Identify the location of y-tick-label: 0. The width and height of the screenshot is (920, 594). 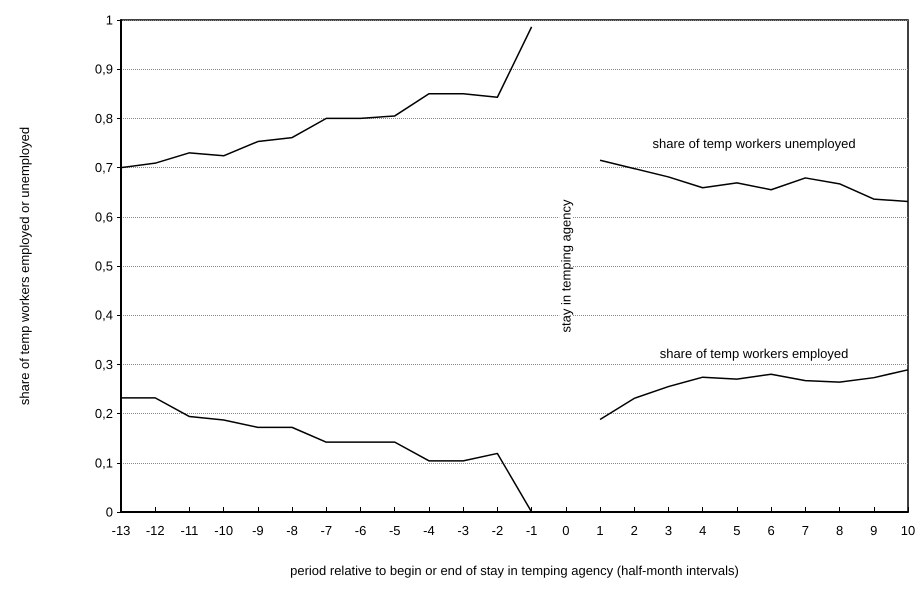
(109, 512).